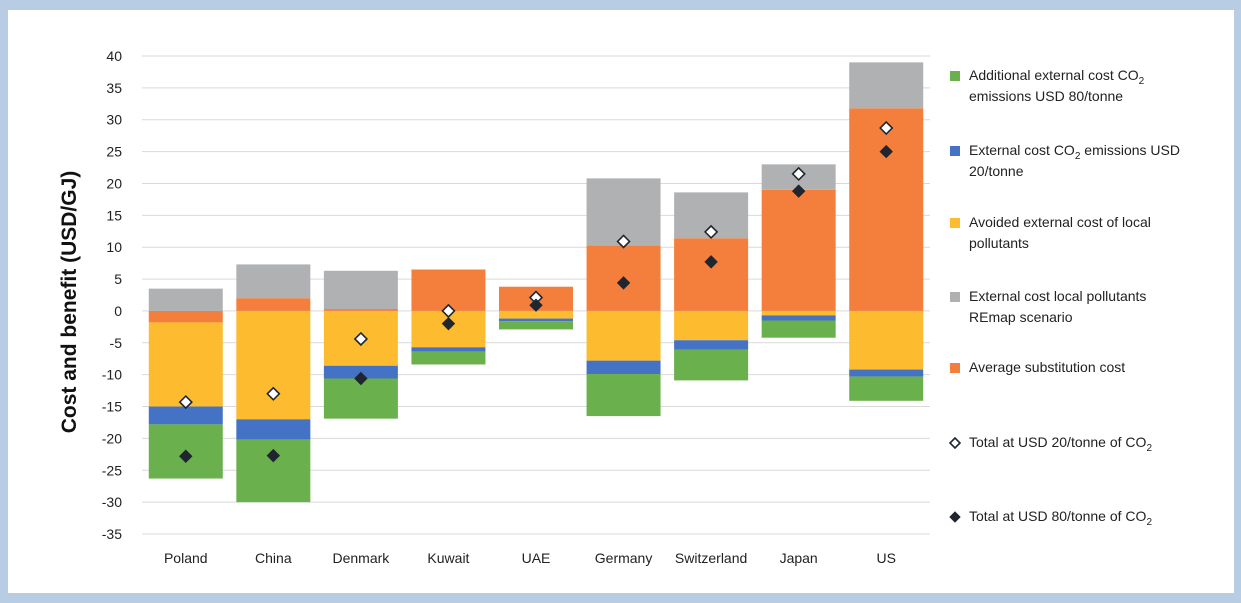  Describe the element at coordinates (112, 470) in the screenshot. I see `y-tick-label: -25` at that location.